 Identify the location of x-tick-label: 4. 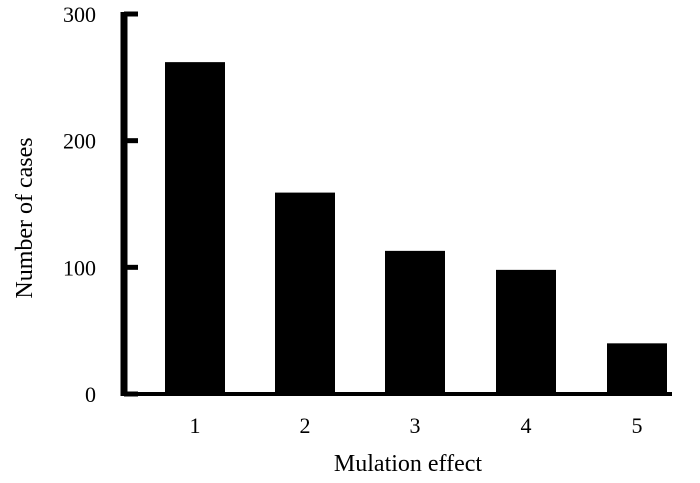
(526, 425).